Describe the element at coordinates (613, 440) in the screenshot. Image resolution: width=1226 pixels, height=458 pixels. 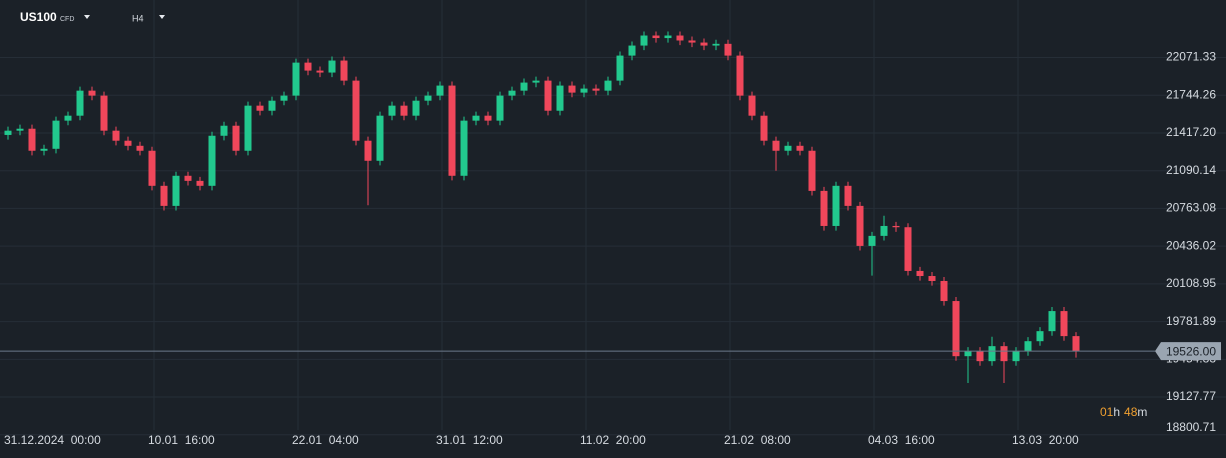
I see `x-tick-label: 11.02 20:00` at that location.